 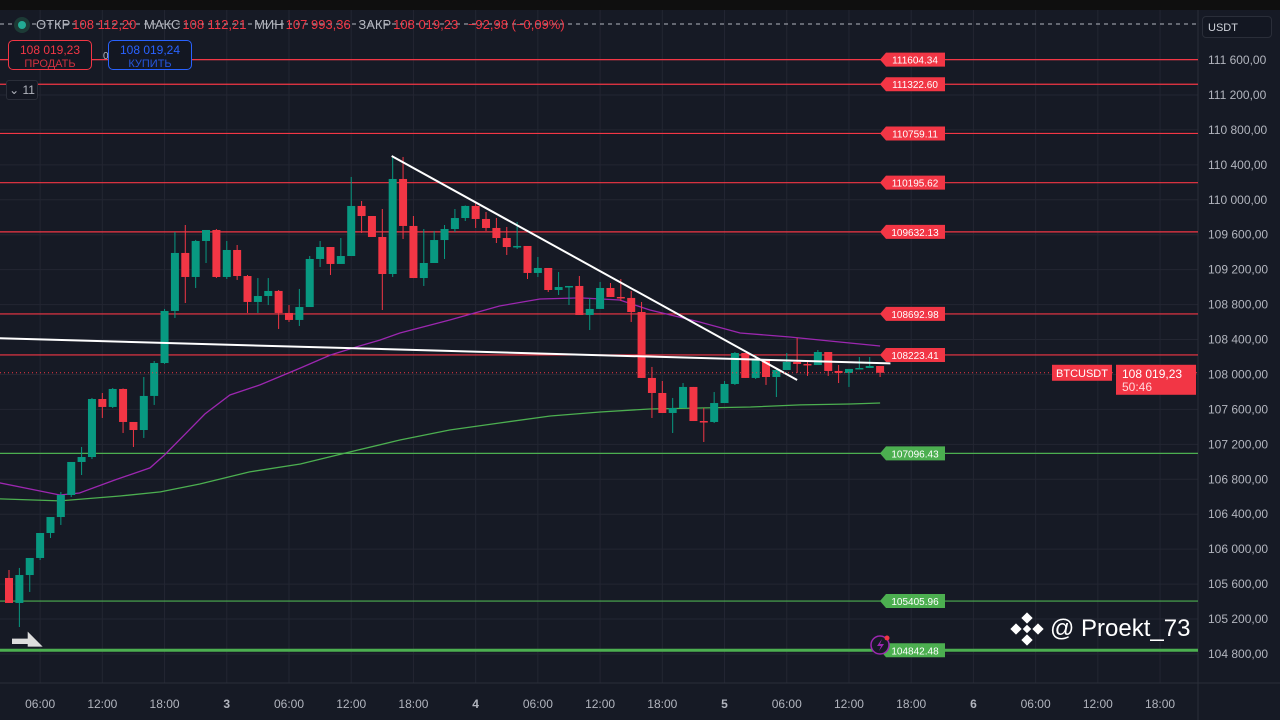 What do you see at coordinates (1237, 95) in the screenshot?
I see `y-tick-label: 111 200,00` at bounding box center [1237, 95].